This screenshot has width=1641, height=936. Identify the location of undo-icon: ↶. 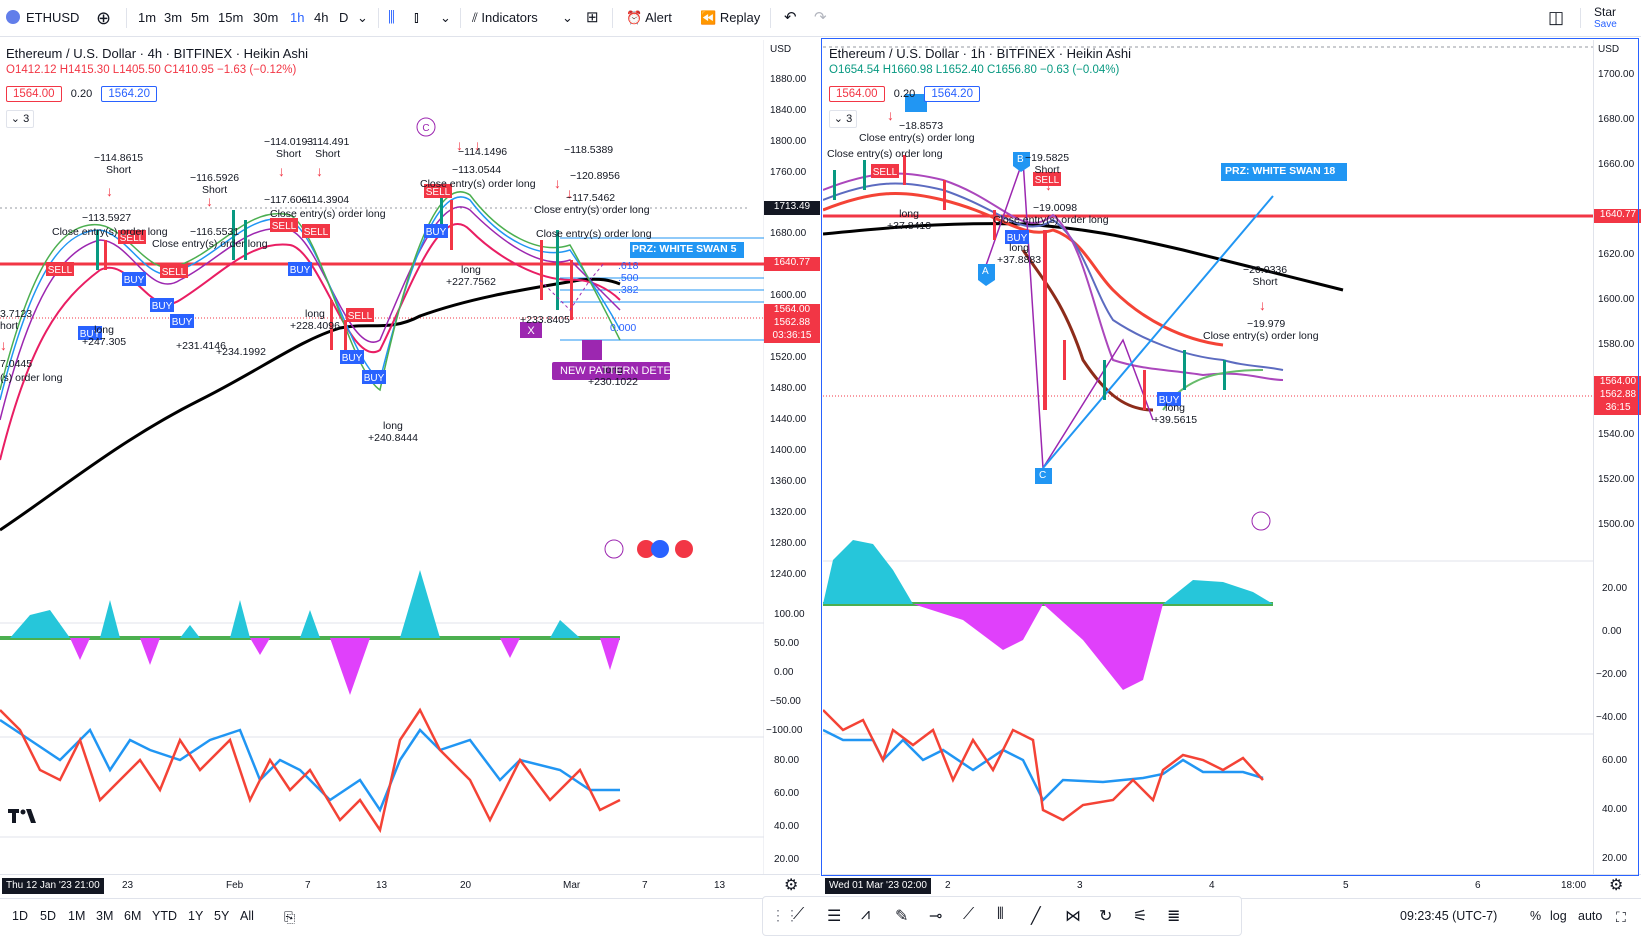
(790, 17).